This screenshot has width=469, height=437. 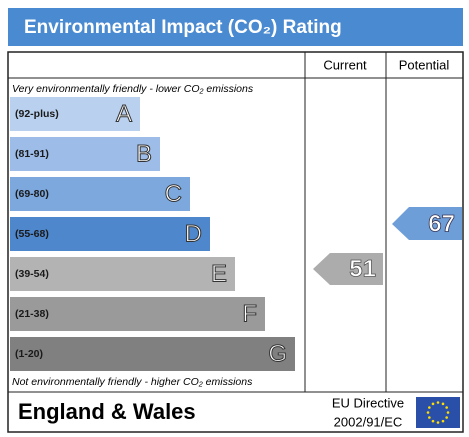 What do you see at coordinates (438, 412) in the screenshot?
I see `eu-stars` at bounding box center [438, 412].